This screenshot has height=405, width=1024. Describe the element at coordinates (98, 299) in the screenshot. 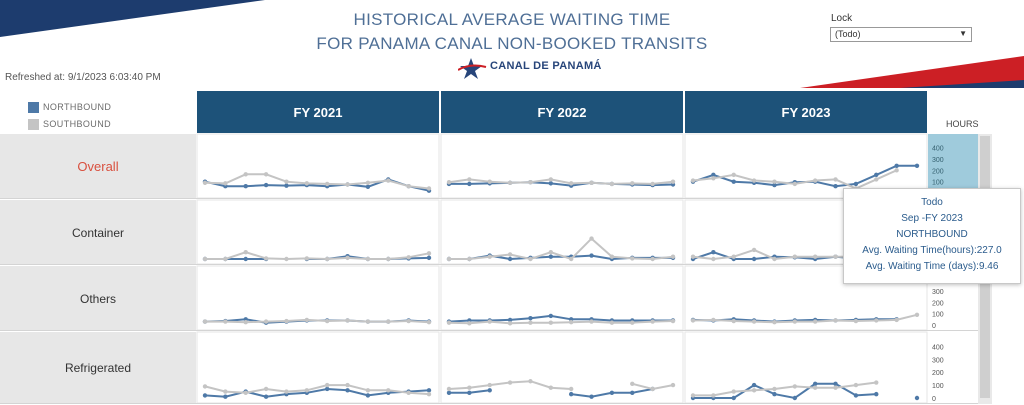

I see `row-label-others: Others` at that location.